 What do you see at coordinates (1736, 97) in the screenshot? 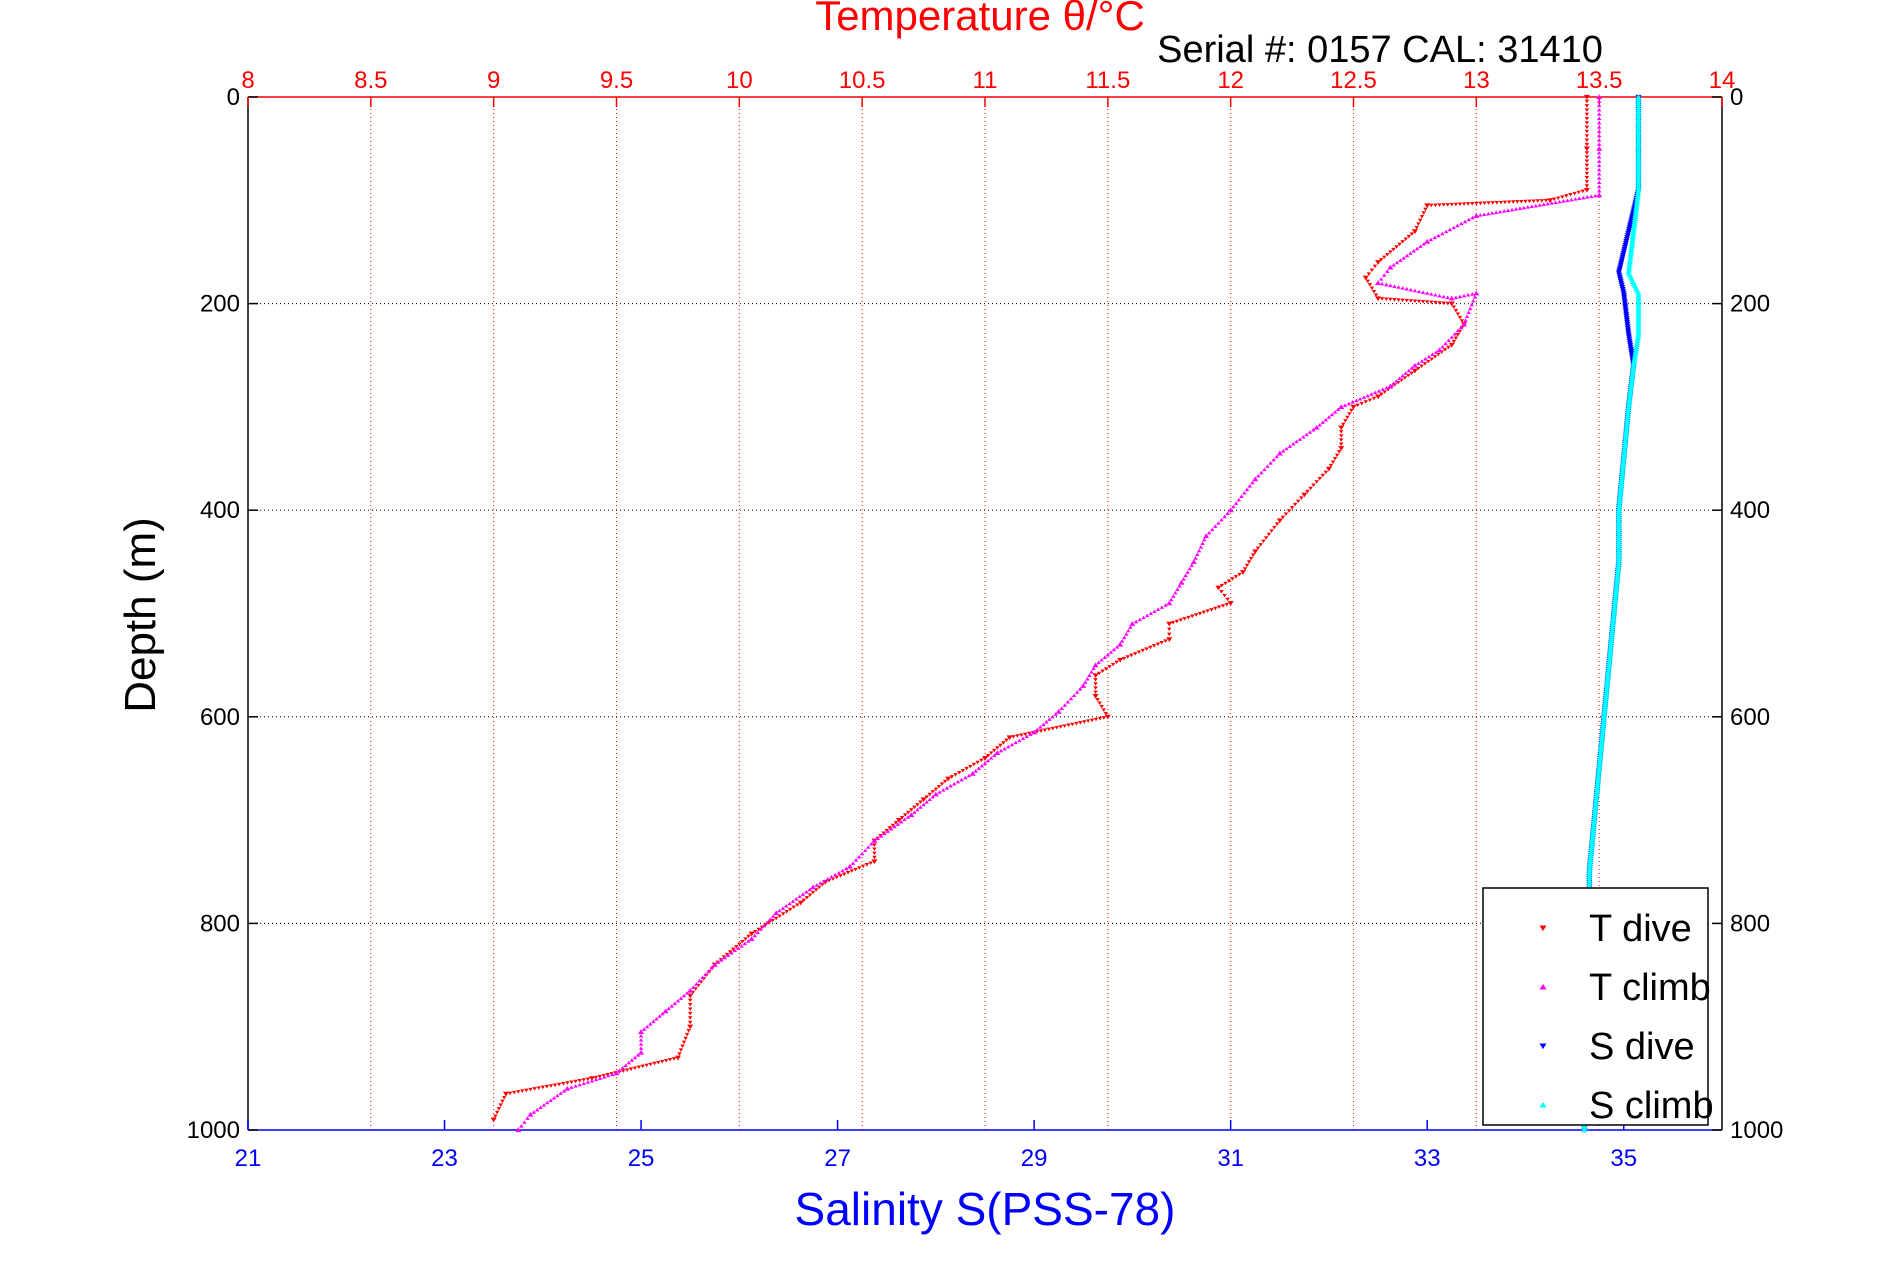
I see `y-tick-label-right: 0` at bounding box center [1736, 97].